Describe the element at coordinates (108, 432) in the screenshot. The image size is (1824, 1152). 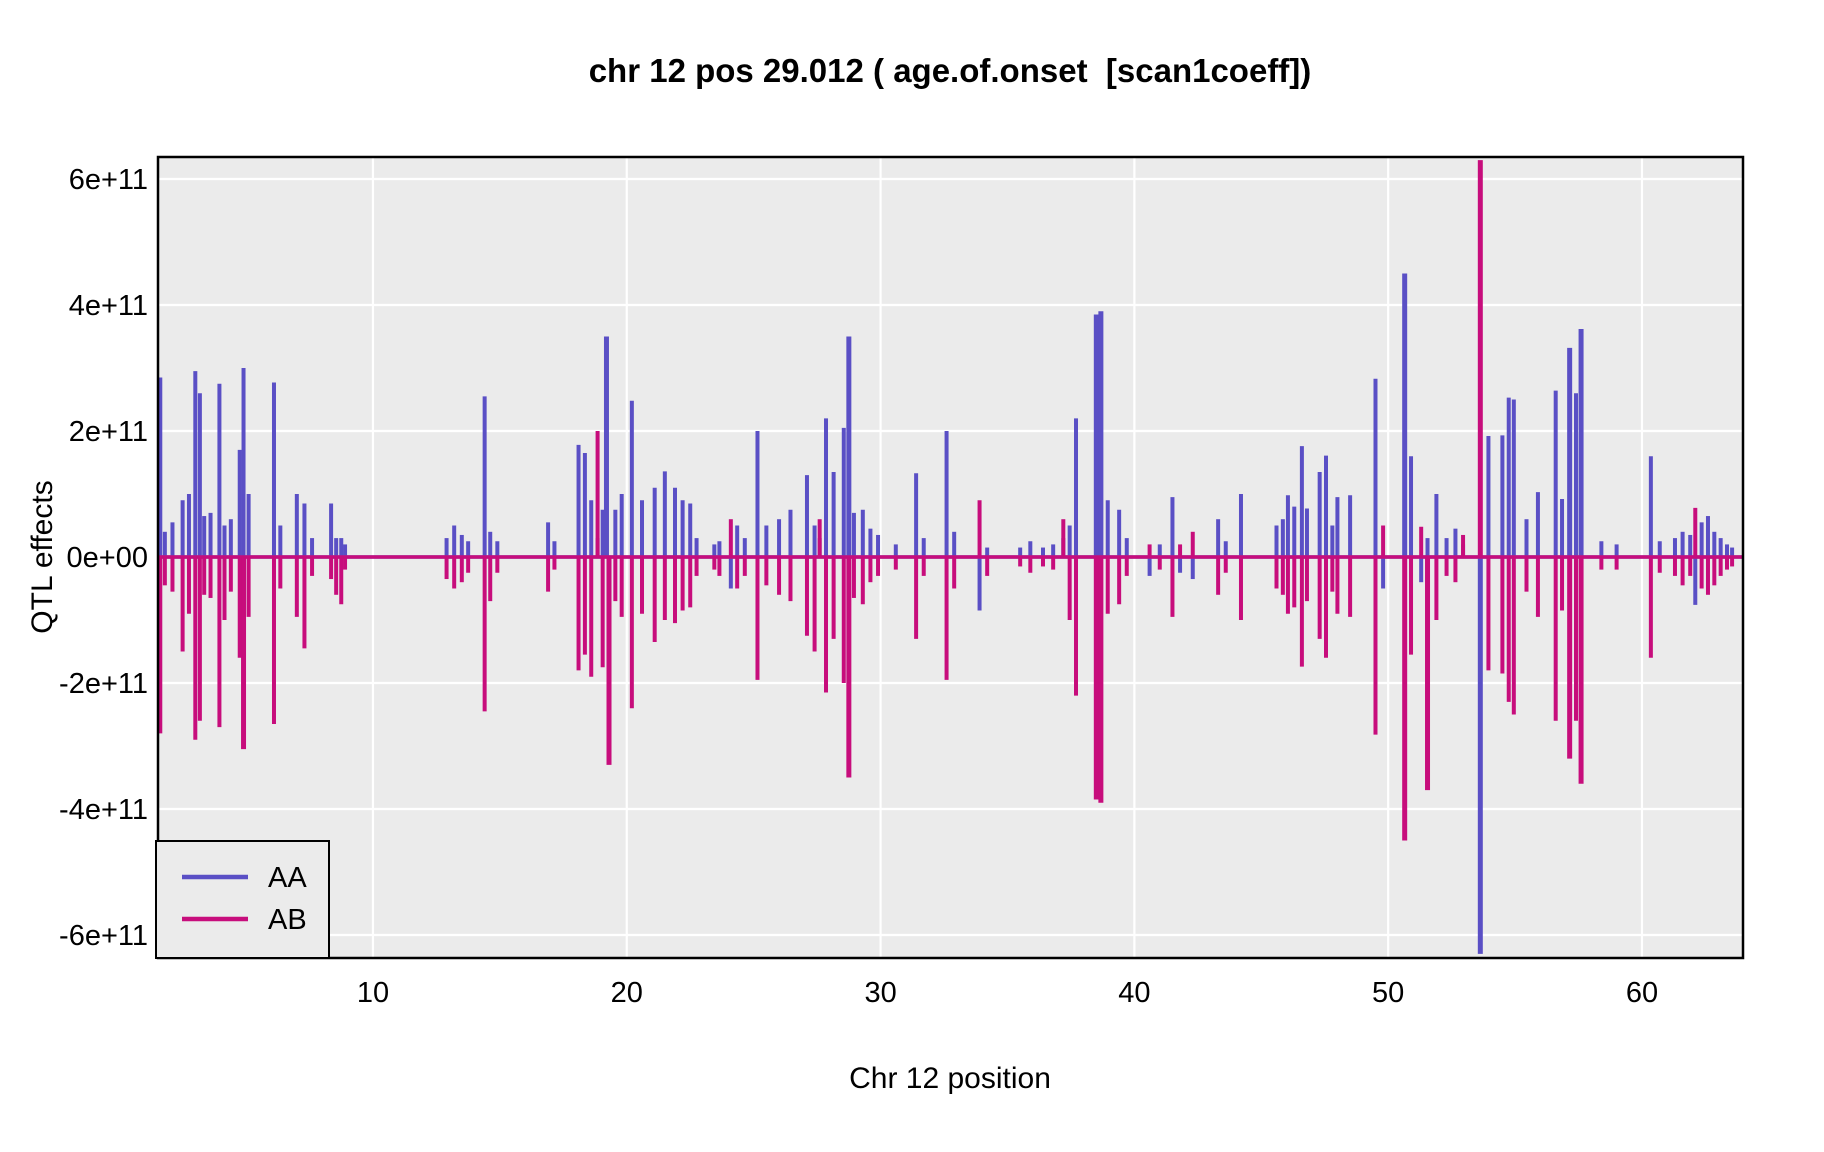
I see `y-tick-label-2e+11: 2e+11` at that location.